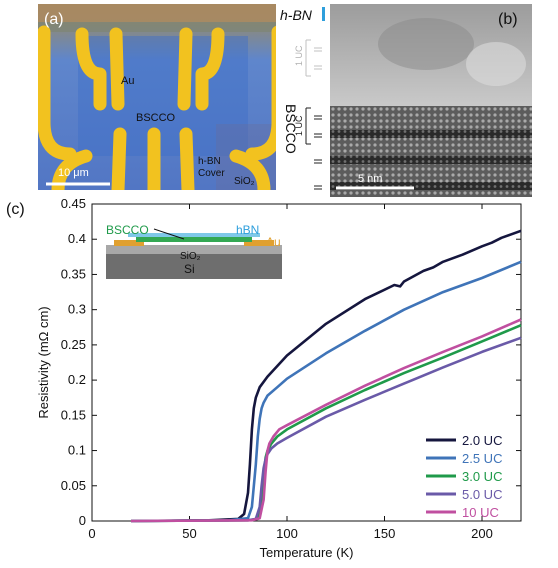 This screenshot has height=568, width=558. What do you see at coordinates (194, 239) in the screenshot?
I see `bscco-layer` at bounding box center [194, 239].